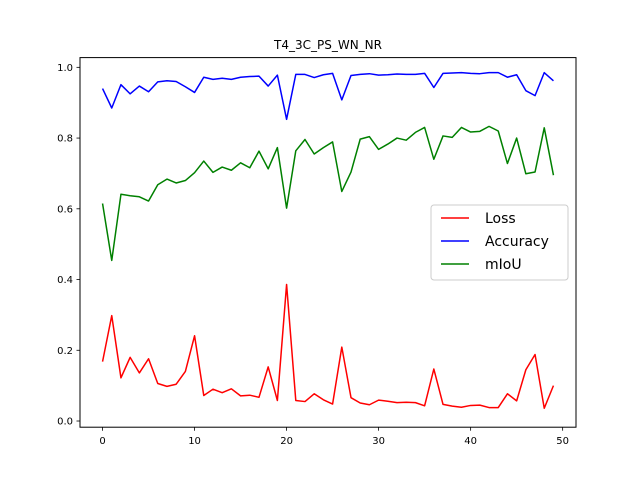 This screenshot has height=480, width=640. What do you see at coordinates (327, 45) in the screenshot?
I see `chart-title: T4_3C_PS_WN_NR` at bounding box center [327, 45].